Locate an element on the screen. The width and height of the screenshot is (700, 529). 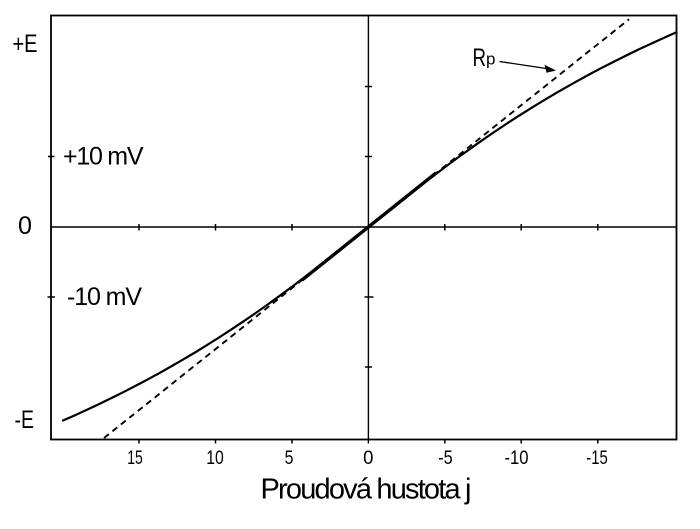
svg-text: -15 is located at coordinates (597, 458).